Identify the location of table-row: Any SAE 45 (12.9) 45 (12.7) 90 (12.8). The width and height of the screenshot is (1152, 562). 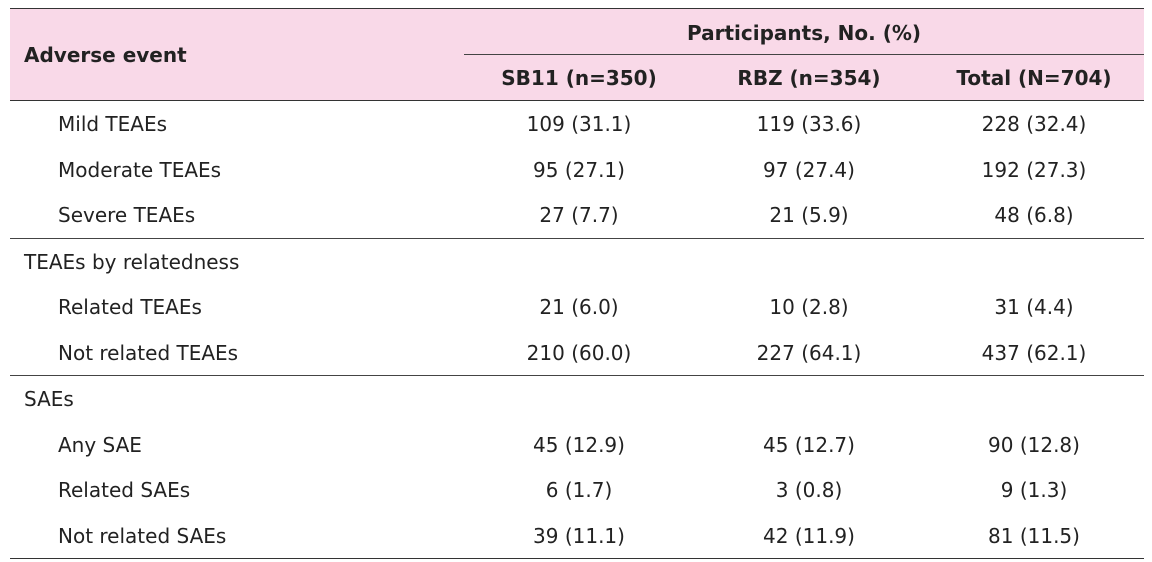
(577, 445).